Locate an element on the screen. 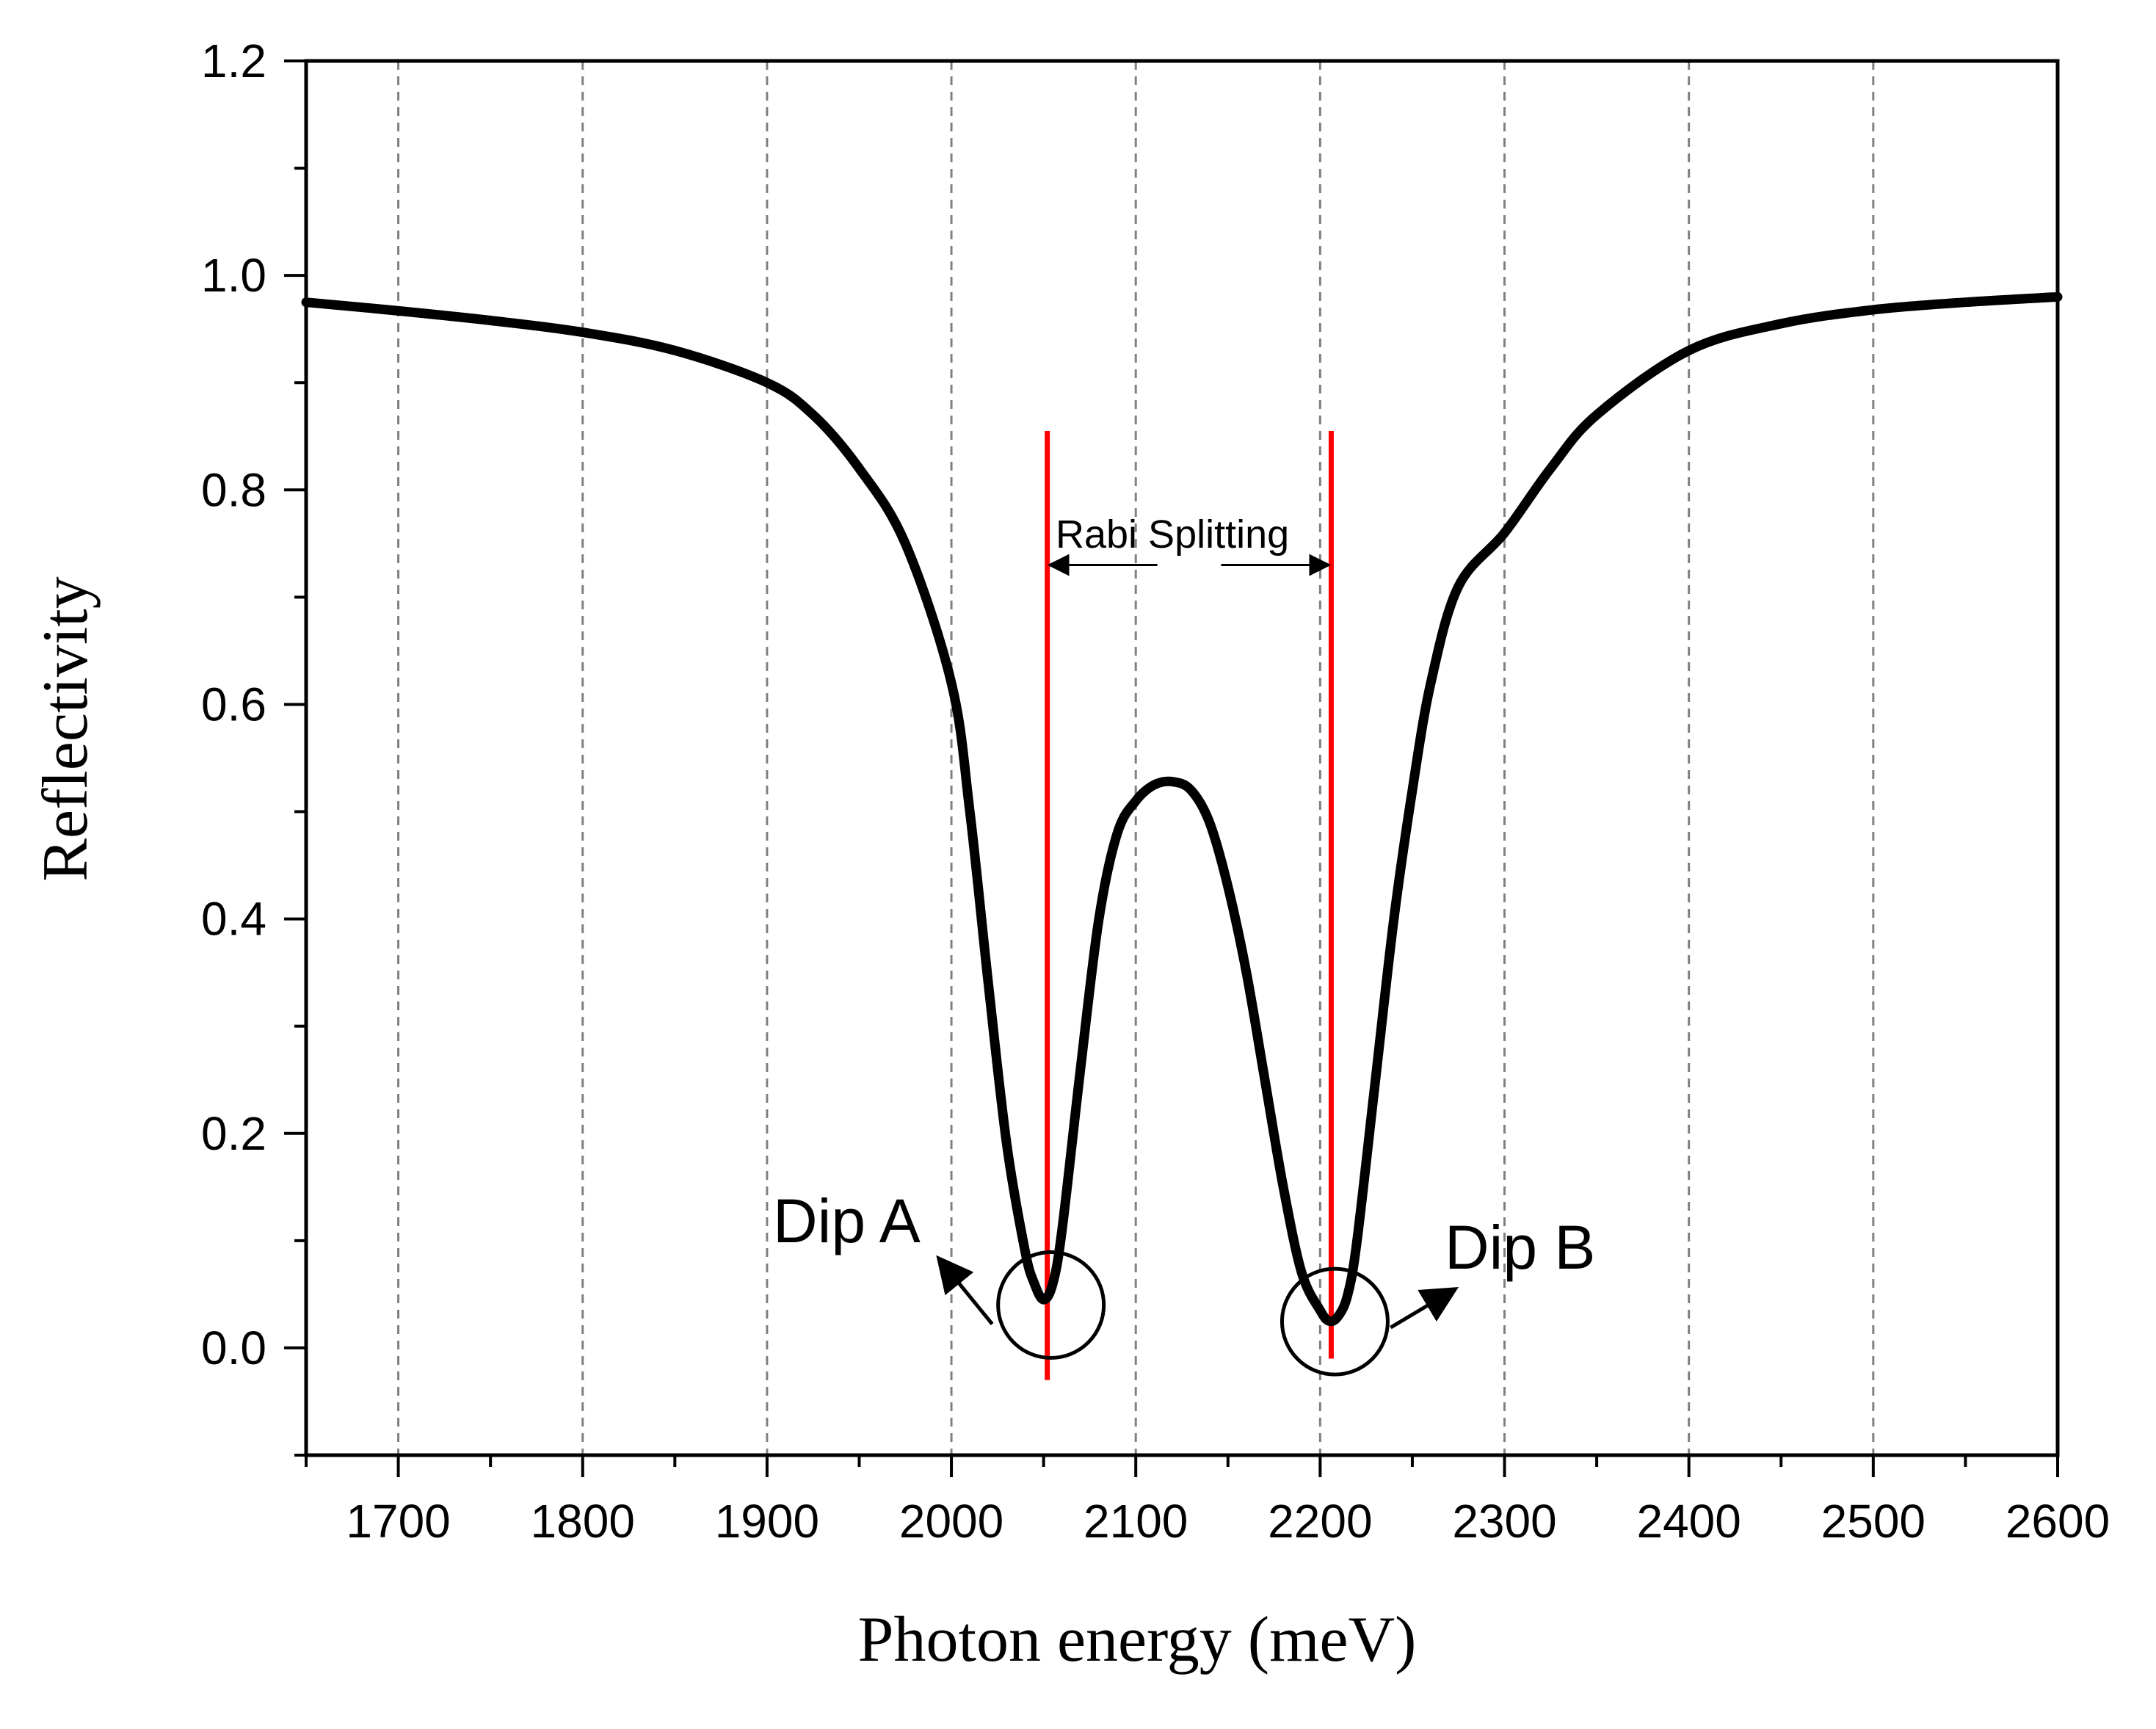 This screenshot has height=1729, width=2156. x-tick-label-1700: 1700 is located at coordinates (398, 1521).